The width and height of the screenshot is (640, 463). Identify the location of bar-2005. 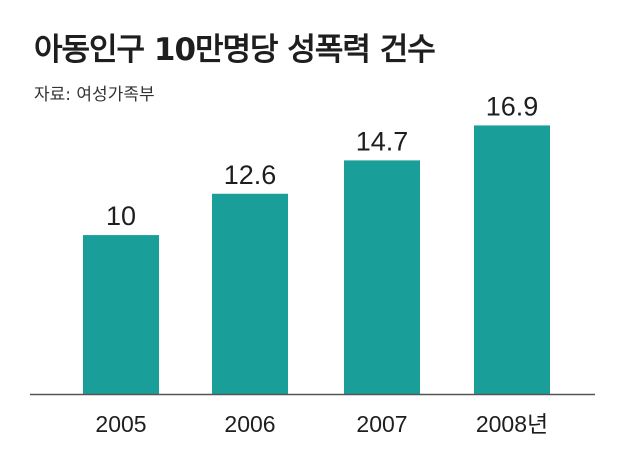
(121, 314).